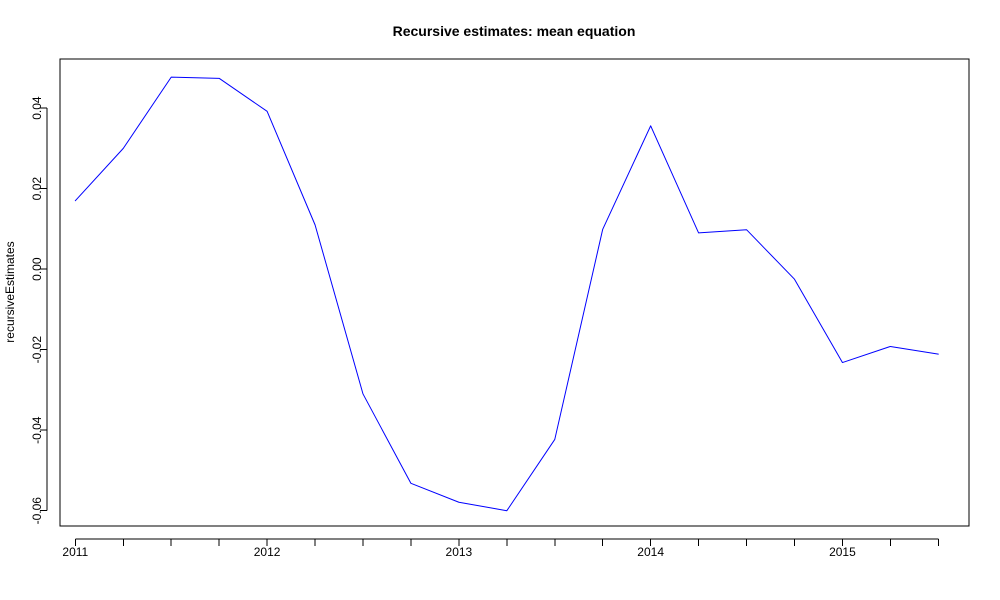  What do you see at coordinates (514, 31) in the screenshot?
I see `chart-title: Recursive estimates: mean equation` at bounding box center [514, 31].